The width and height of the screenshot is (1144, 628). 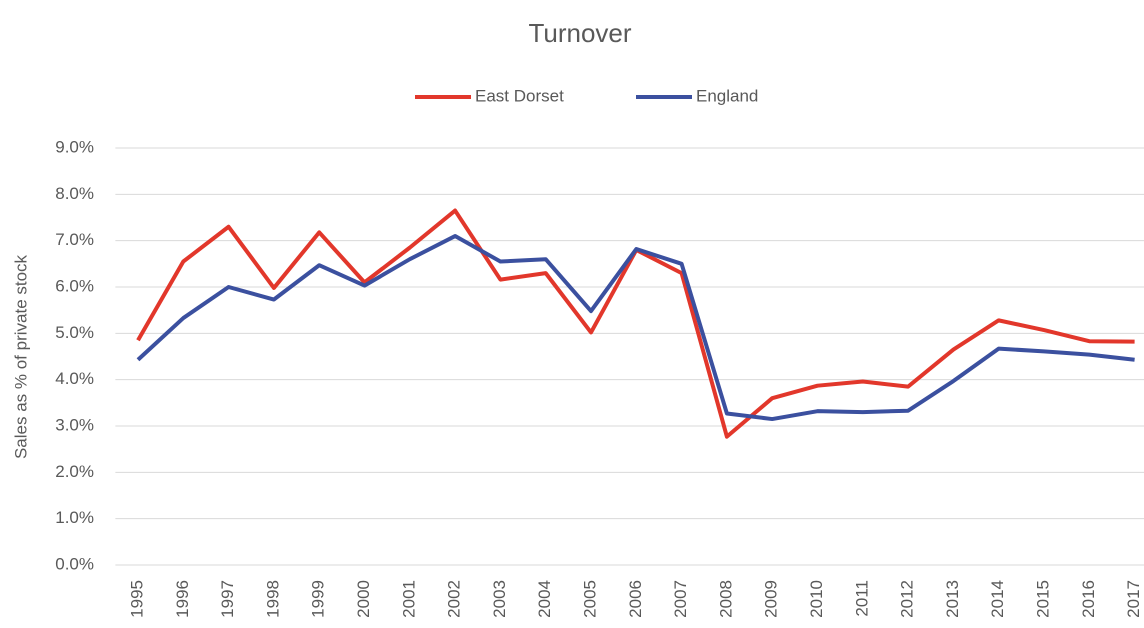 What do you see at coordinates (519, 95) in the screenshot?
I see `legend-label: East Dorset` at bounding box center [519, 95].